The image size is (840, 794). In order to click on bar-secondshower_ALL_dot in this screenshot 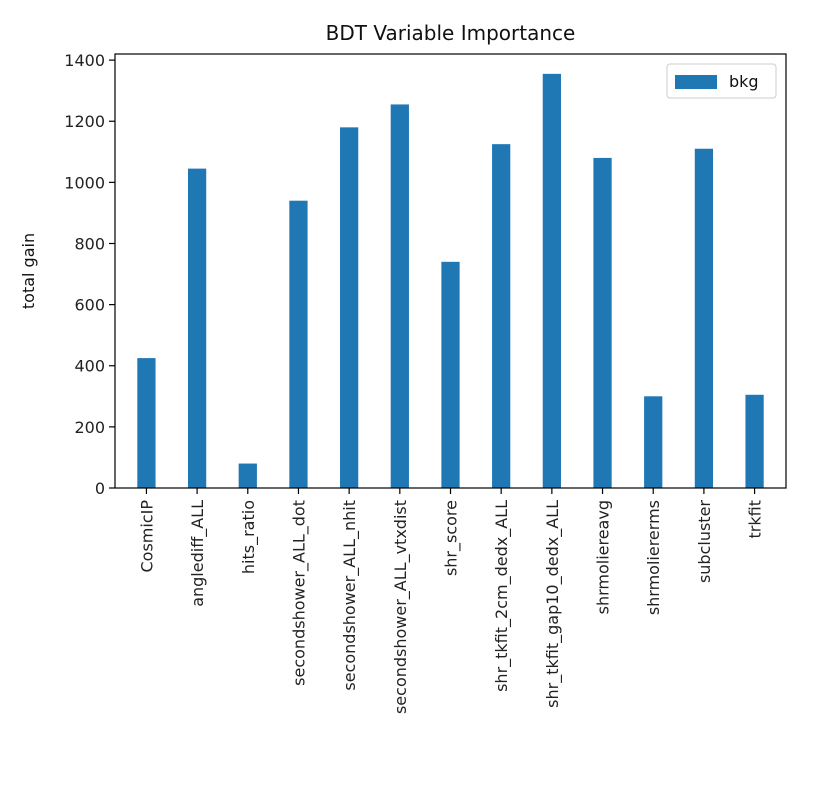, I will do `click(298, 344)`.